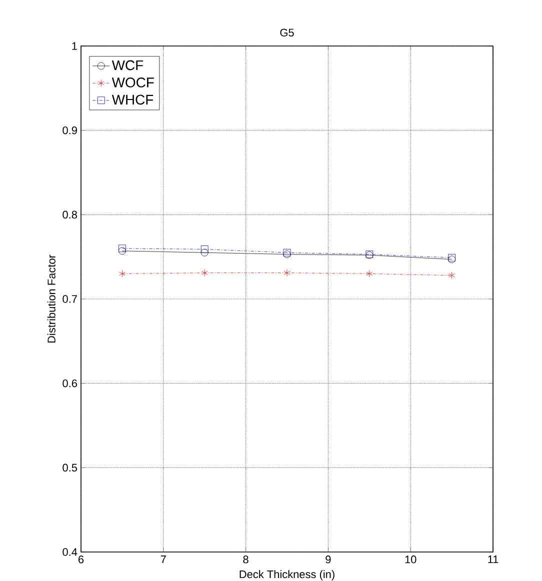 This screenshot has width=542, height=581. I want to click on x-tick-label: 10, so click(410, 560).